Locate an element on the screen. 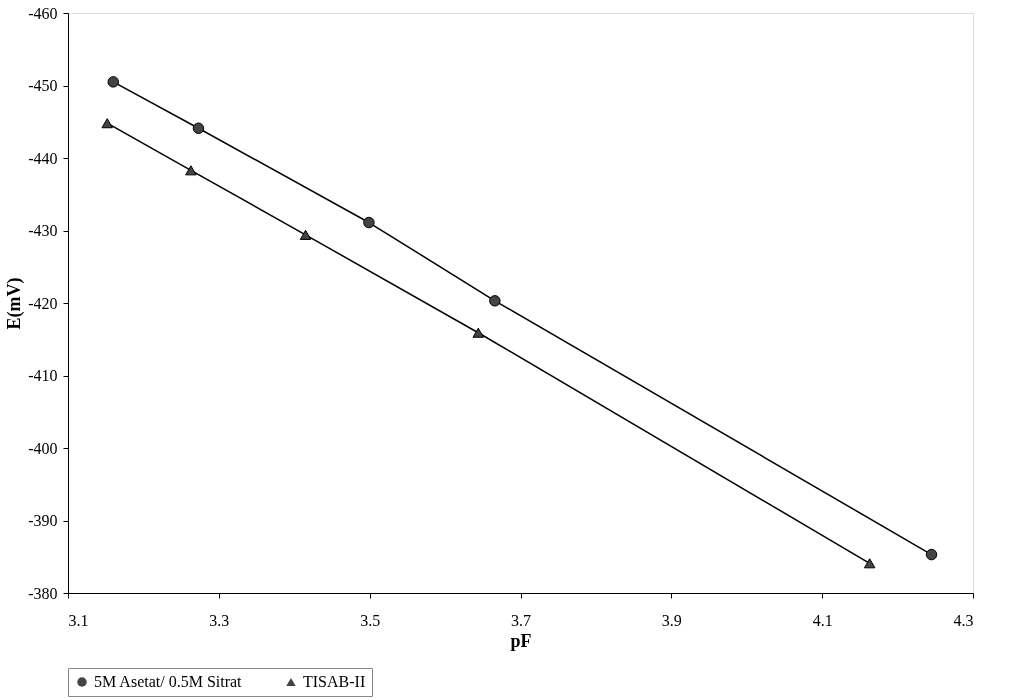 The width and height of the screenshot is (1036, 700). x-tick-label: 4.3 is located at coordinates (963, 620).